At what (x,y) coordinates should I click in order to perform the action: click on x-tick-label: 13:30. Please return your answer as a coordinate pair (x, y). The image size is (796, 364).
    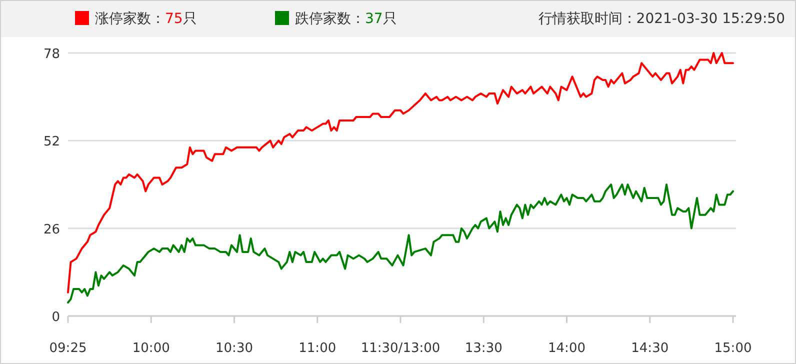
    Looking at the image, I should click on (483, 348).